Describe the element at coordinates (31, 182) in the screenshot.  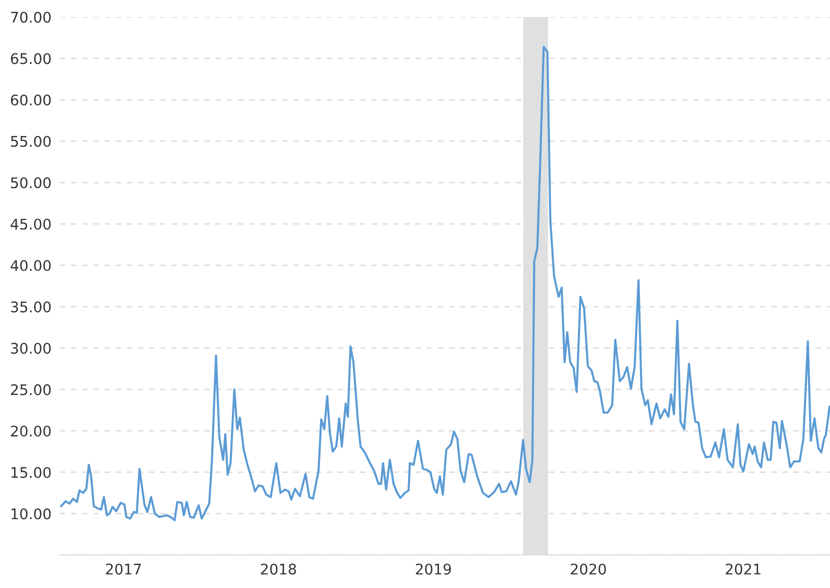
I see `y-tick-label: 50.00` at that location.